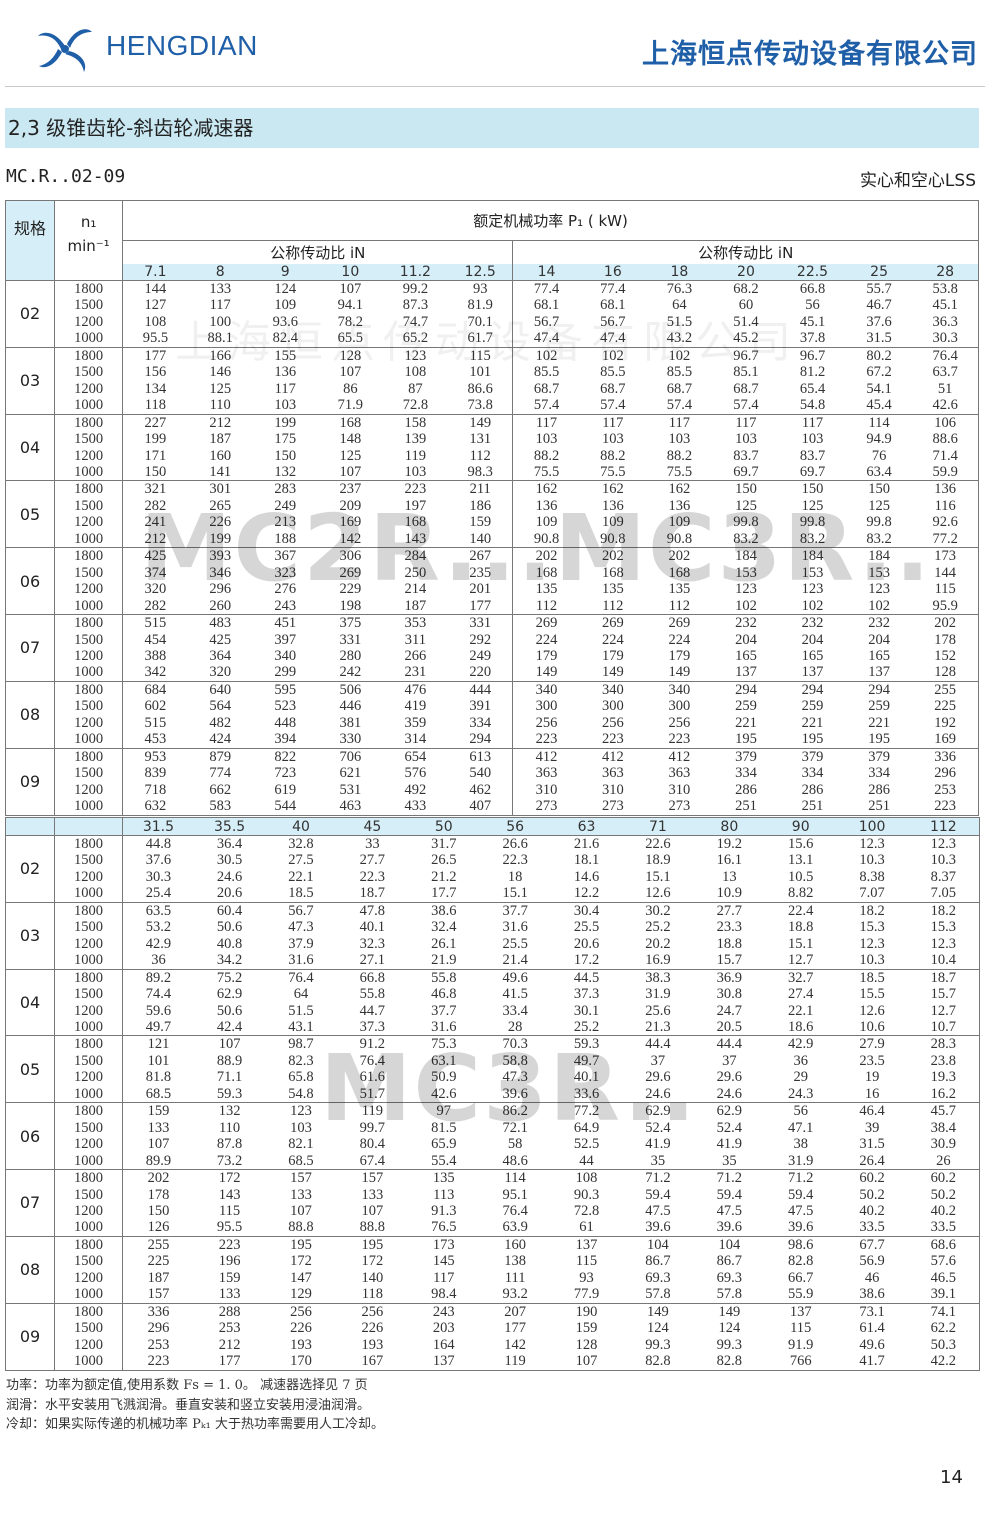  Describe the element at coordinates (220, 289) in the screenshot. I see `power-value-cell: 133` at that location.